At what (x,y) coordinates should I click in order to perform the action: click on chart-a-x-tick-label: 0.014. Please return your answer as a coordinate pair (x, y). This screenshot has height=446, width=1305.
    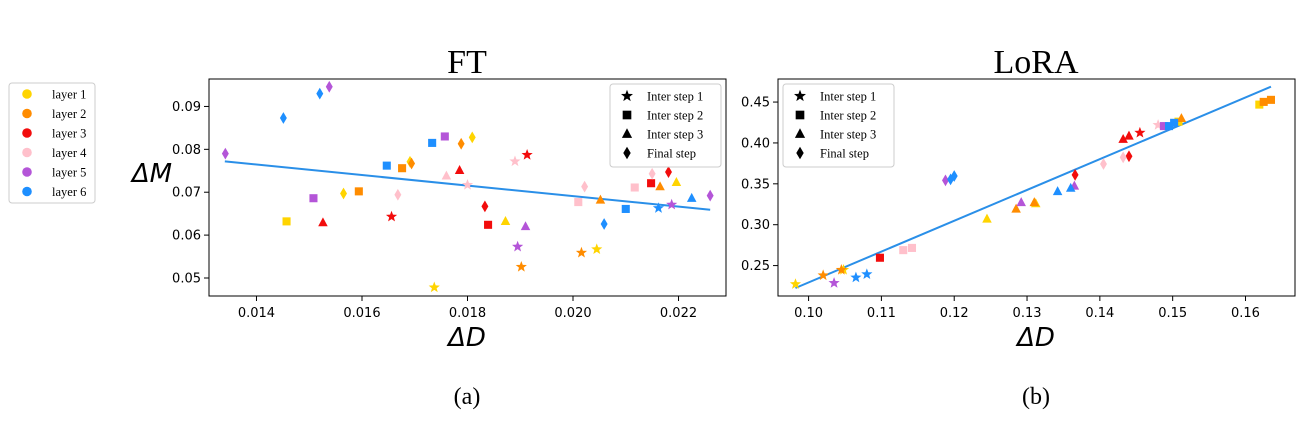
    Looking at the image, I should click on (256, 313).